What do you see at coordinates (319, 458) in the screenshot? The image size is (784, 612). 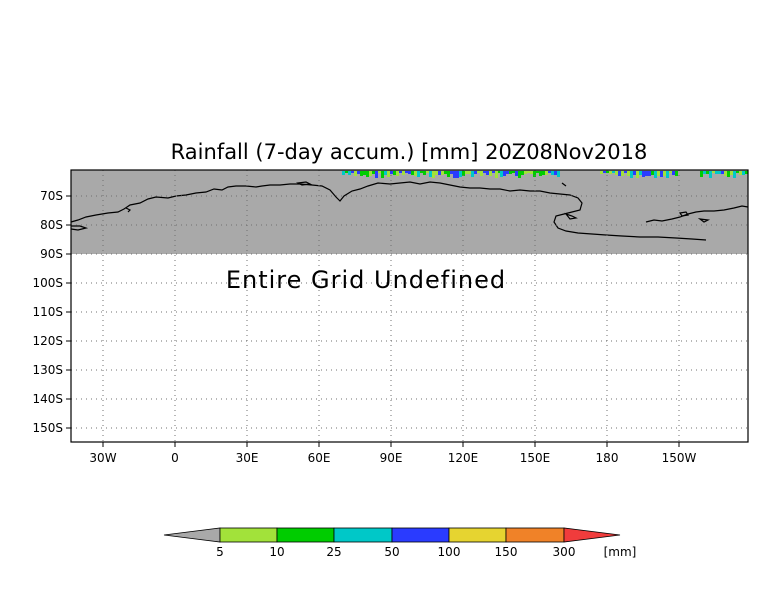 I see `x-tick-label: 60E` at bounding box center [319, 458].